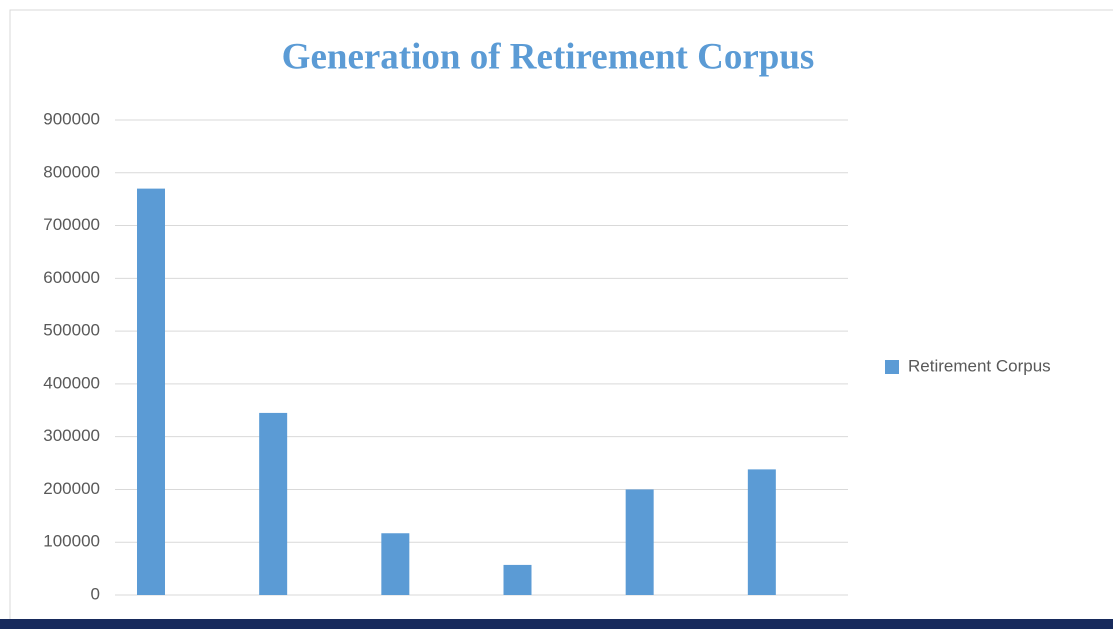  What do you see at coordinates (548, 56) in the screenshot?
I see `chart-title: Generation of Retirement Corpus` at bounding box center [548, 56].